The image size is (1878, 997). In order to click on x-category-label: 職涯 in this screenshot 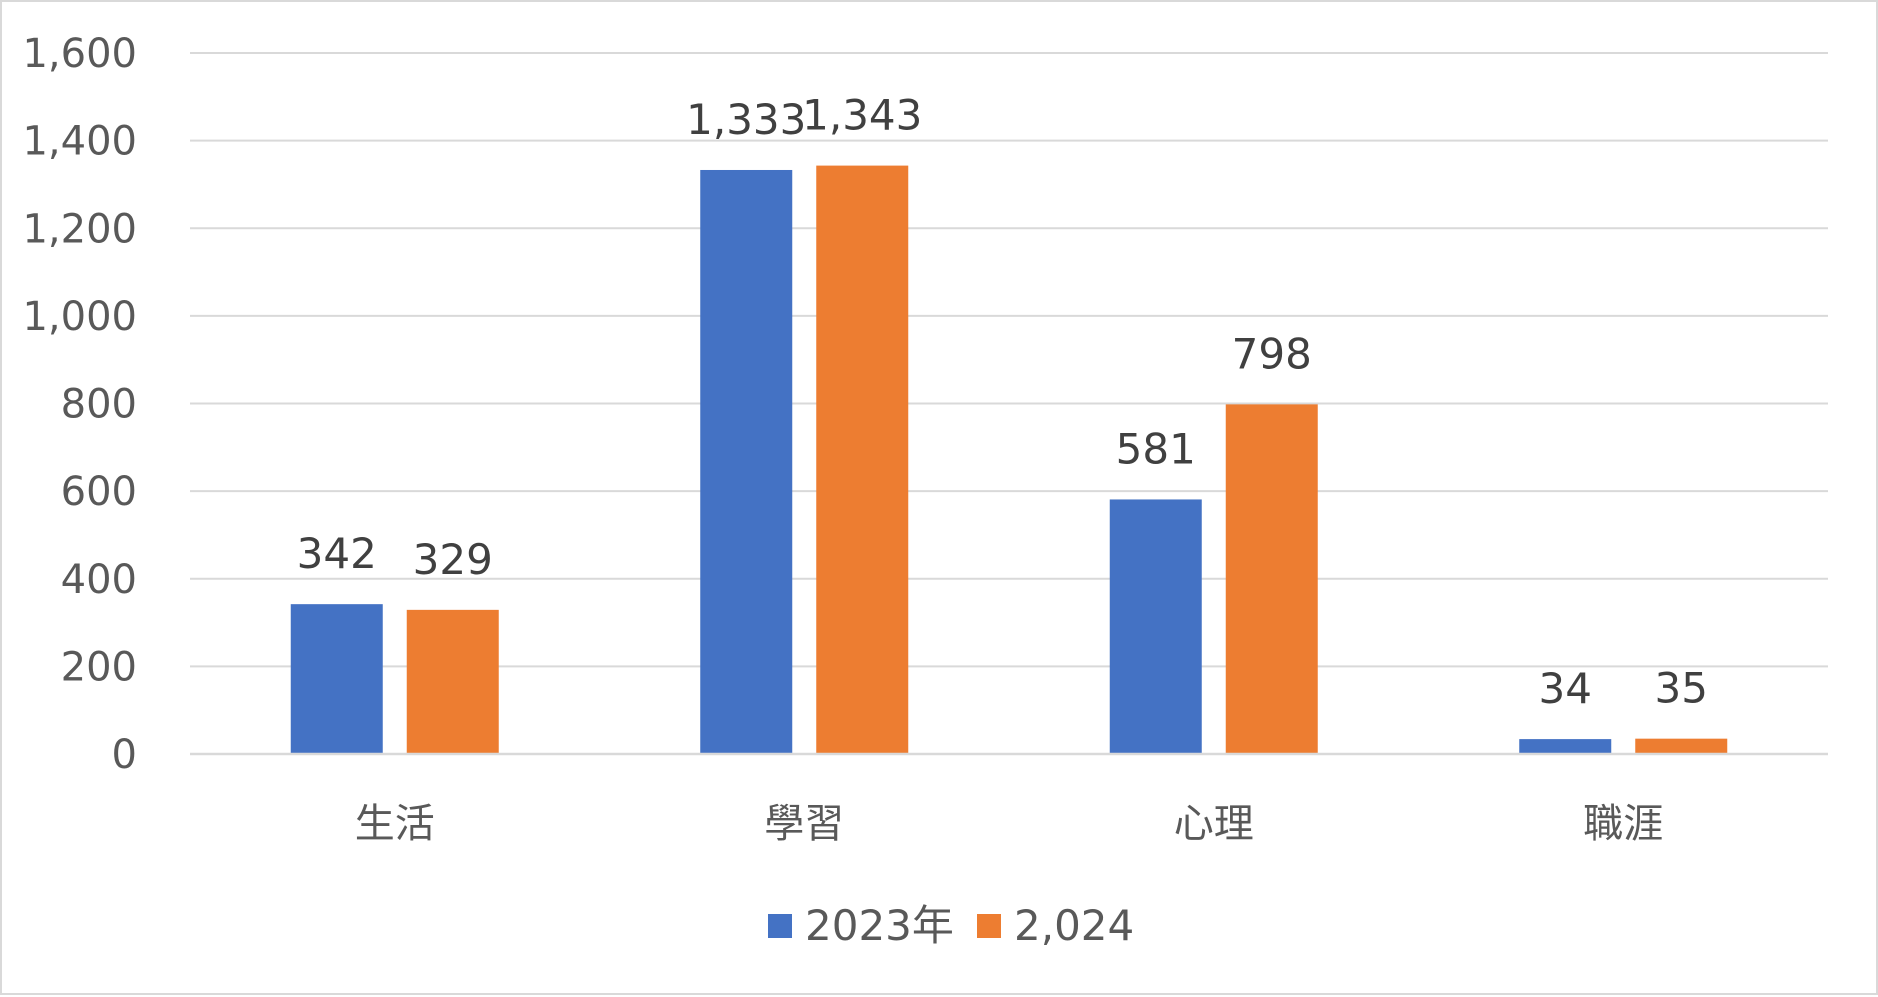, I will do `click(1623, 824)`.